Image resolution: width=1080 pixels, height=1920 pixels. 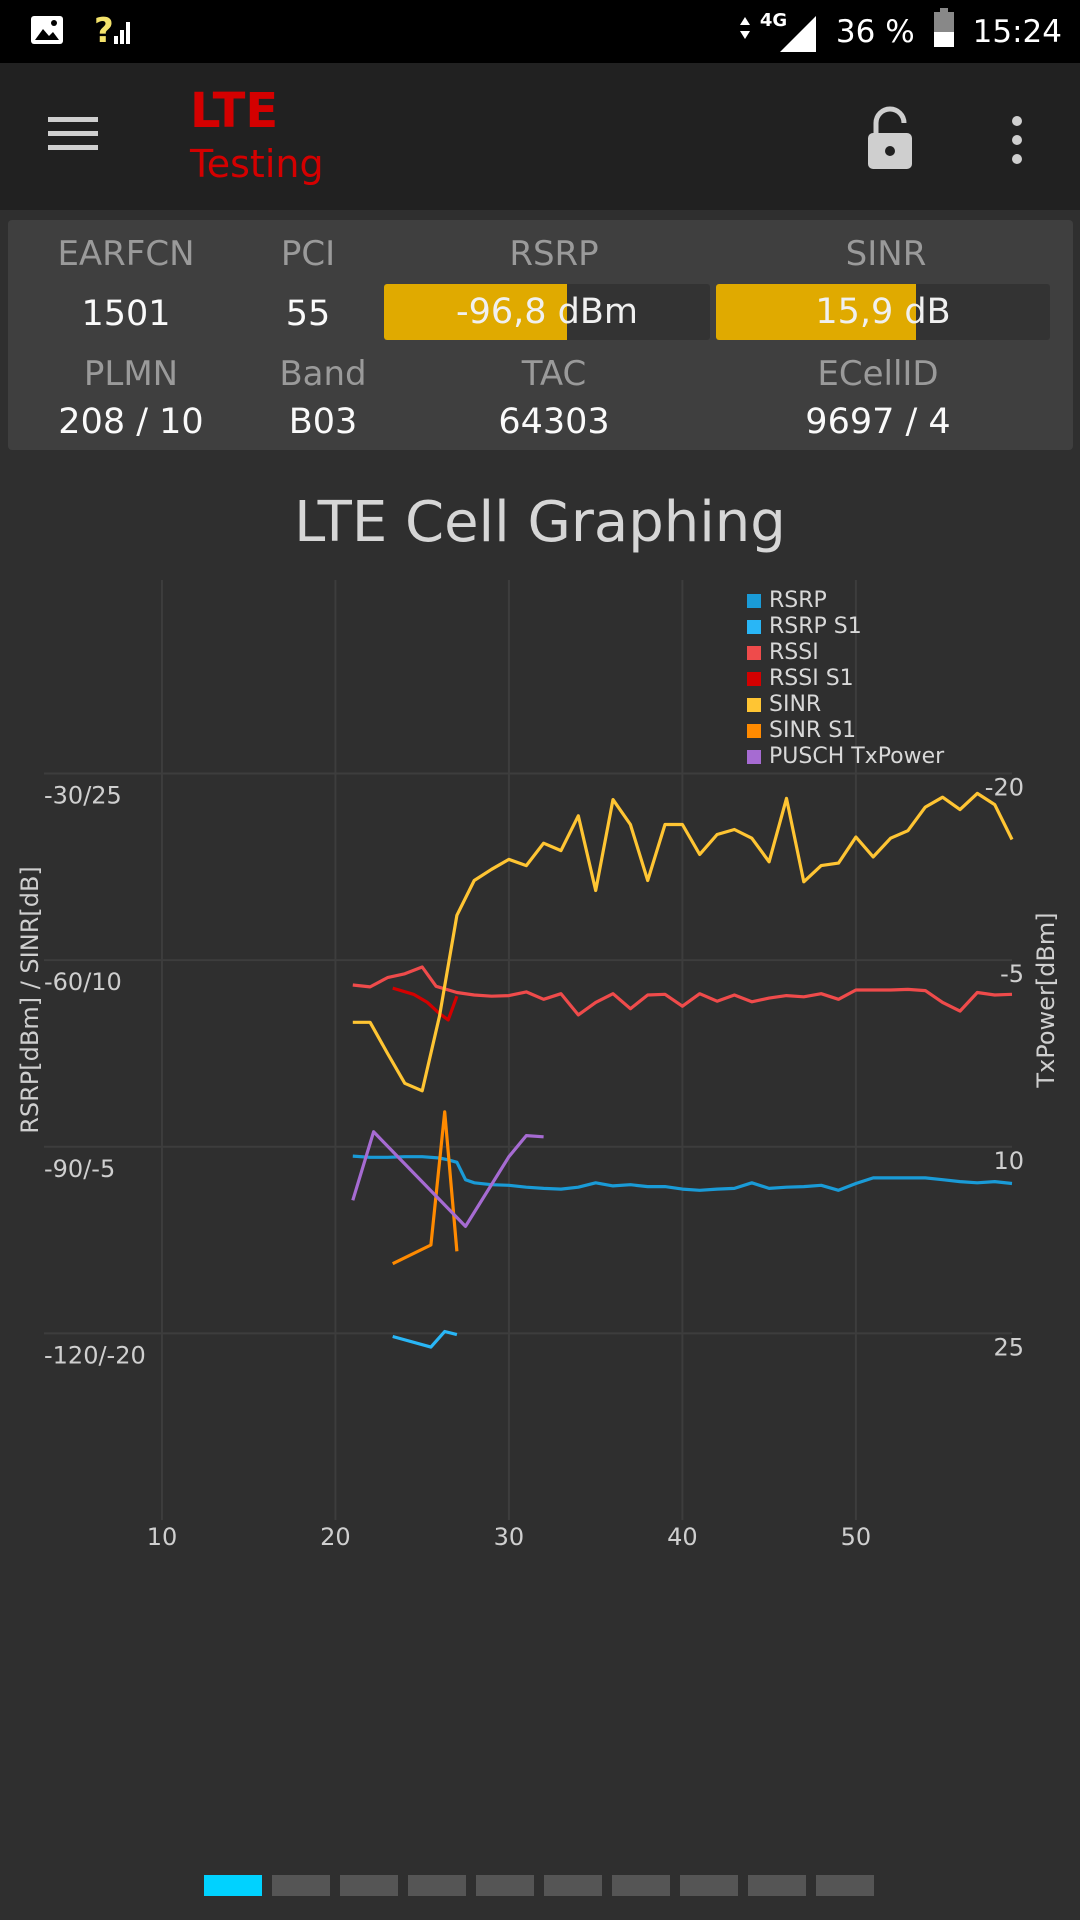 What do you see at coordinates (683, 942) in the screenshot?
I see `series-line-sinr` at bounding box center [683, 942].